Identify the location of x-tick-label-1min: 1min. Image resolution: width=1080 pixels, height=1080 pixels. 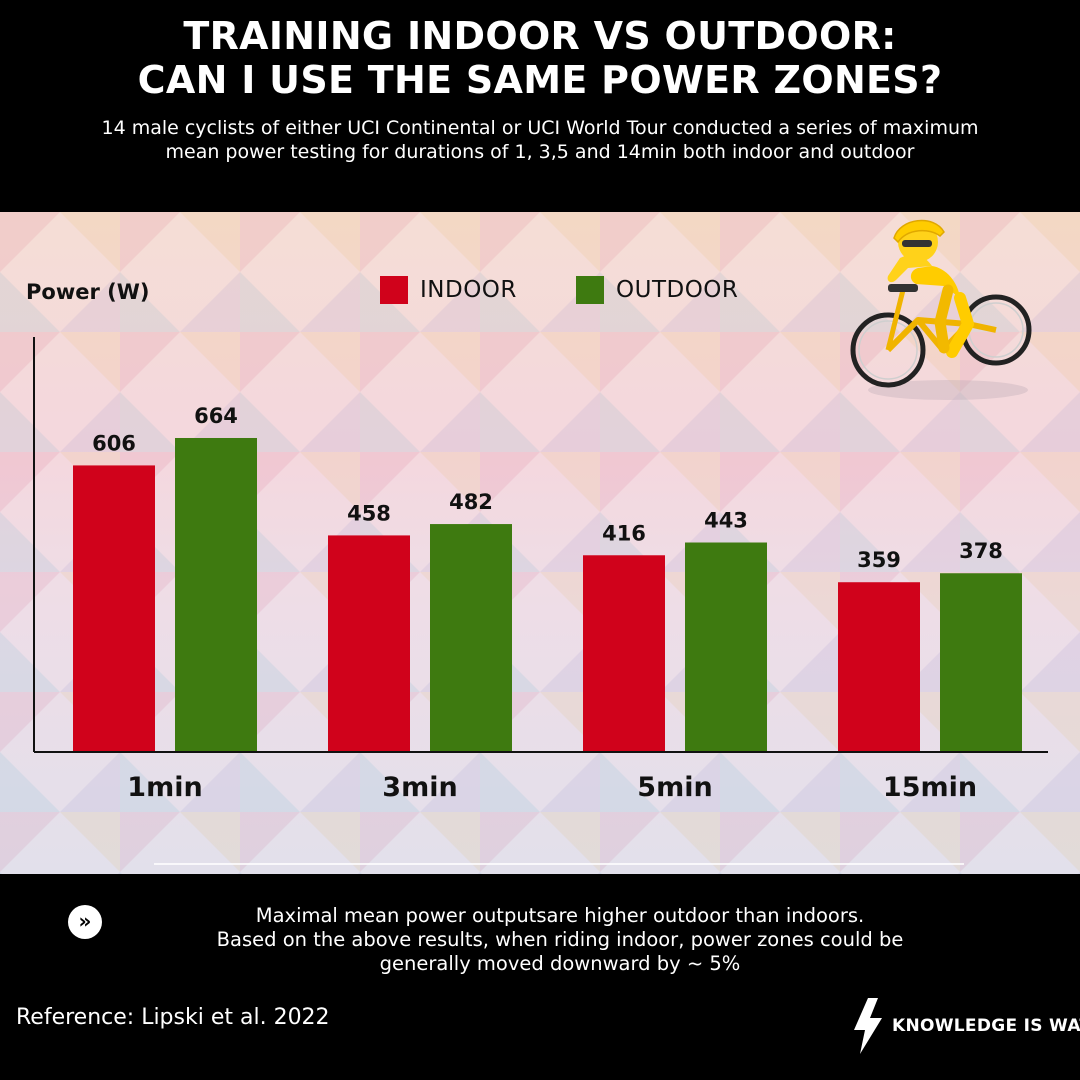
(164, 787).